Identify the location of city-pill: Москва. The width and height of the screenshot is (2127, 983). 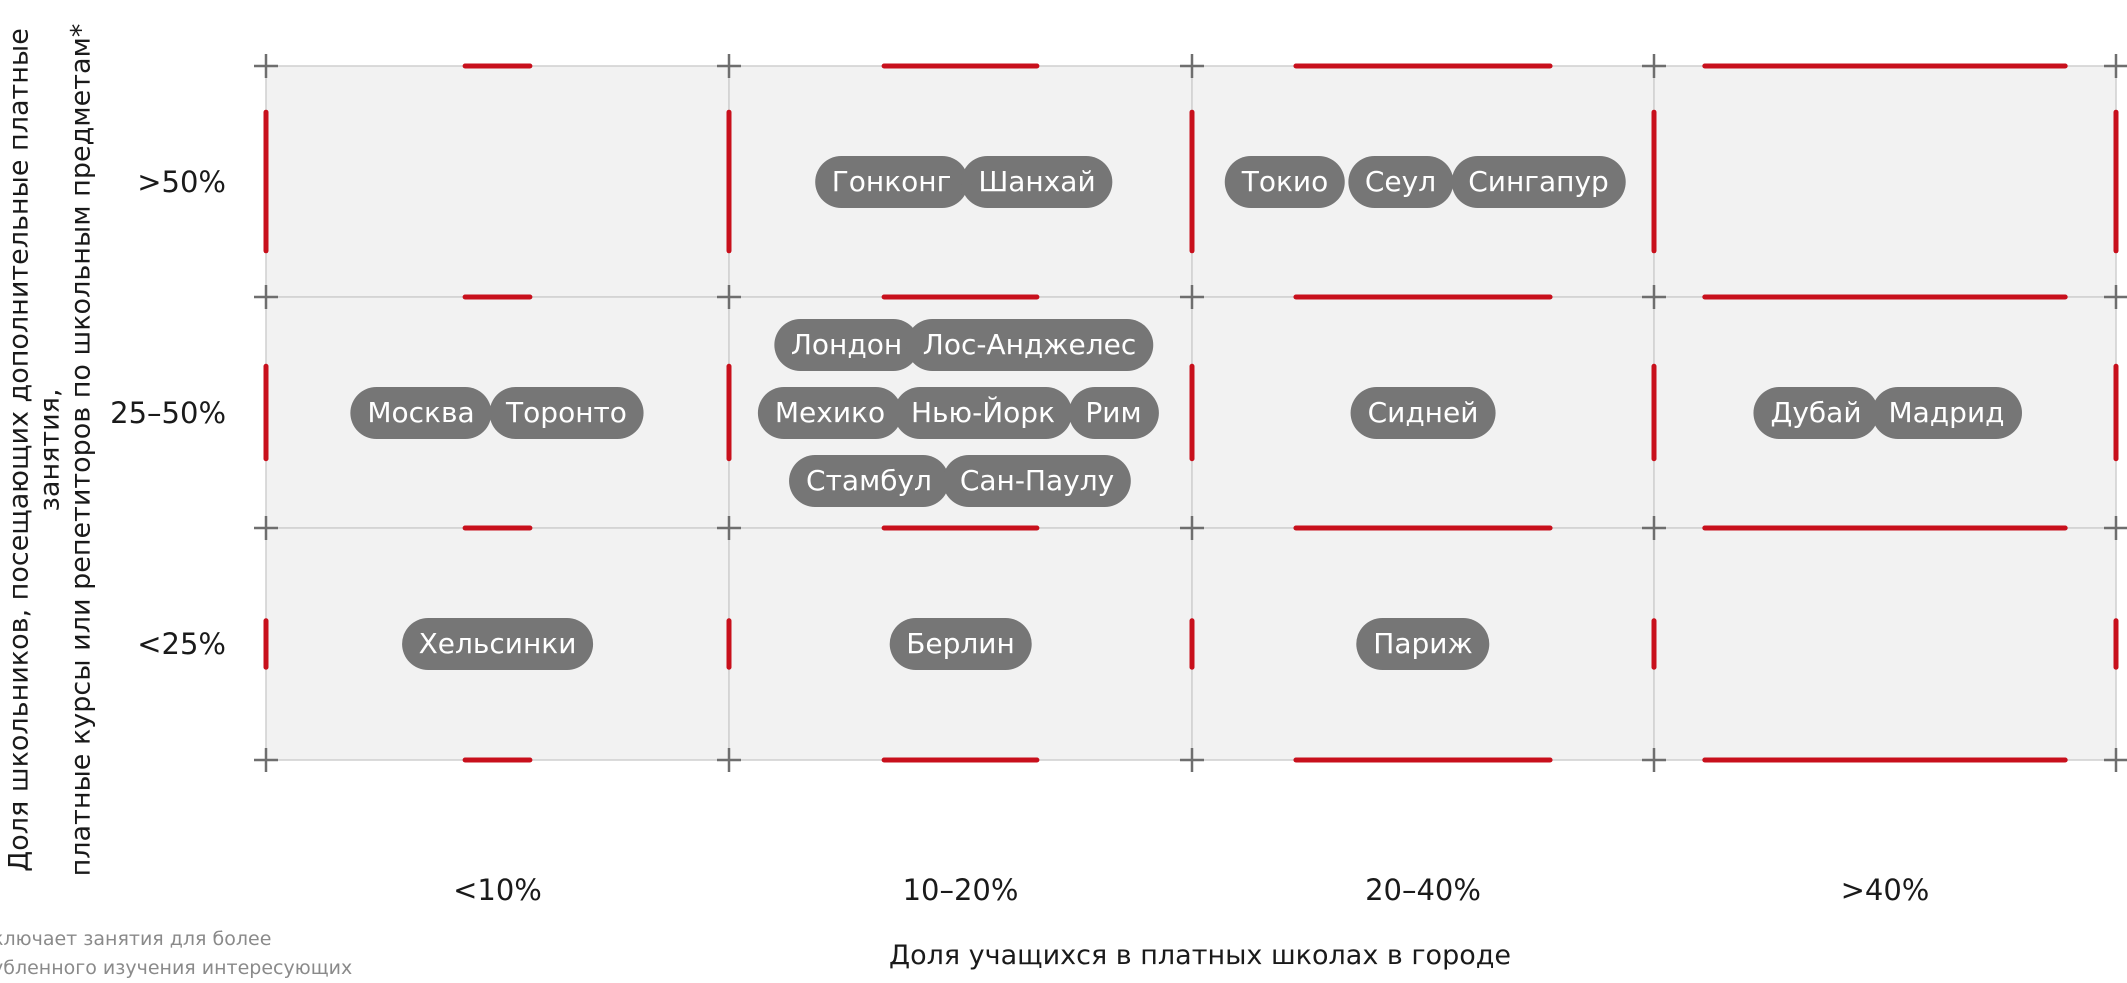
(421, 412).